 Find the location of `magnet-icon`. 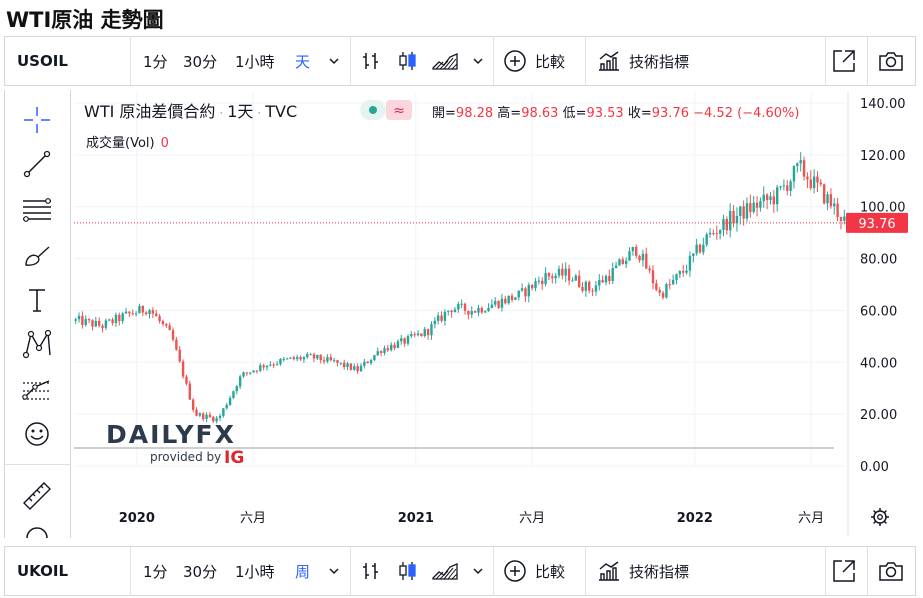

magnet-icon is located at coordinates (37, 527).